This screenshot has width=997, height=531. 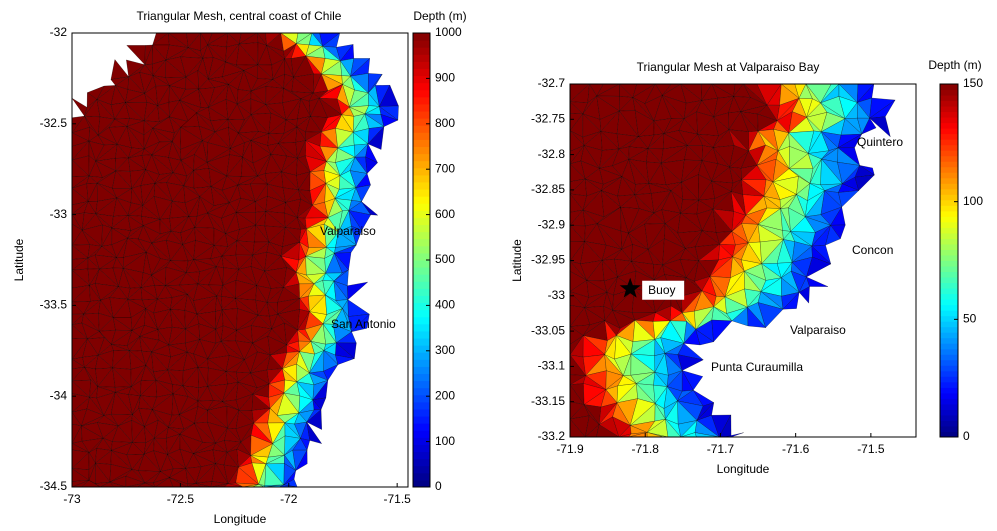 I want to click on y-tick-label: -33.15, so click(x=548, y=401).